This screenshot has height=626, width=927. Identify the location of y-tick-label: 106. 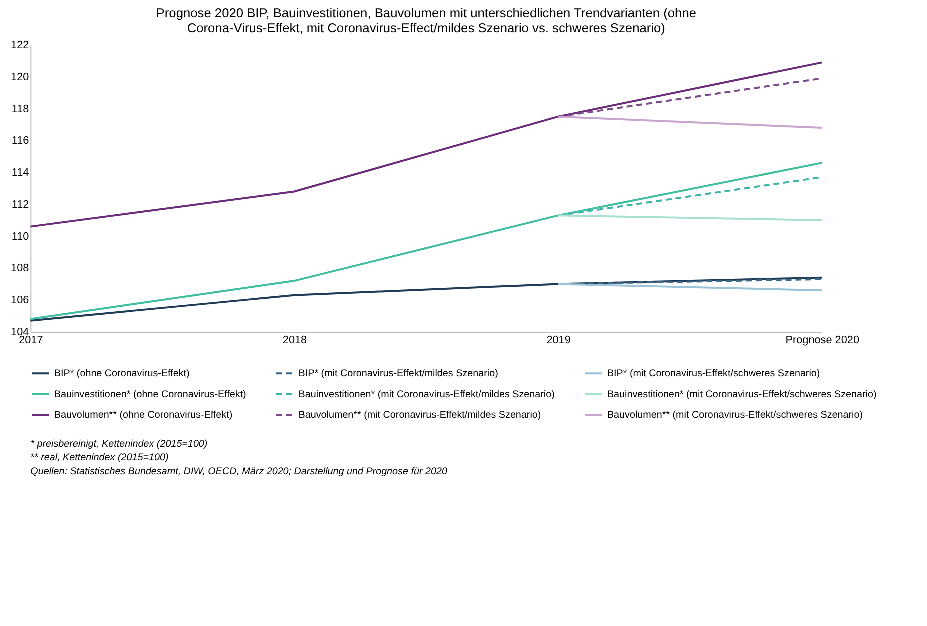
(20, 300).